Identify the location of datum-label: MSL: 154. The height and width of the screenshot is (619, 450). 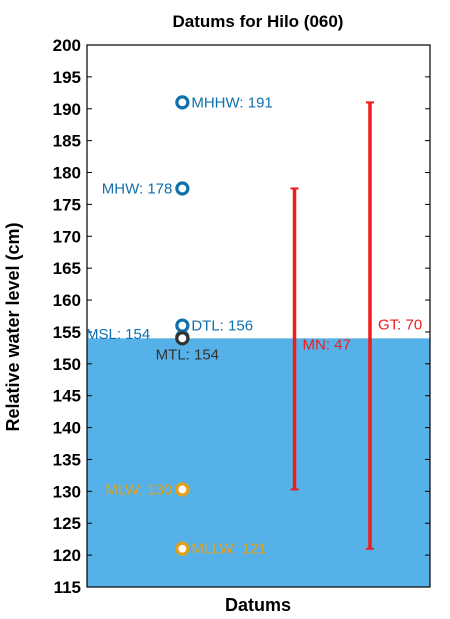
(118, 334).